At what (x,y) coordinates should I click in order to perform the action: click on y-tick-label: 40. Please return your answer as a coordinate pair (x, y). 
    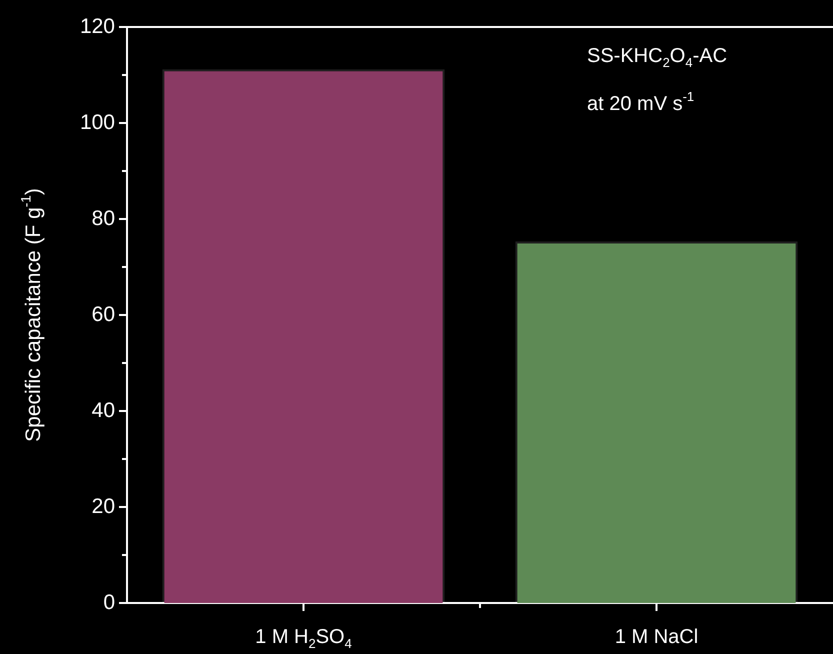
    Looking at the image, I should click on (103, 410).